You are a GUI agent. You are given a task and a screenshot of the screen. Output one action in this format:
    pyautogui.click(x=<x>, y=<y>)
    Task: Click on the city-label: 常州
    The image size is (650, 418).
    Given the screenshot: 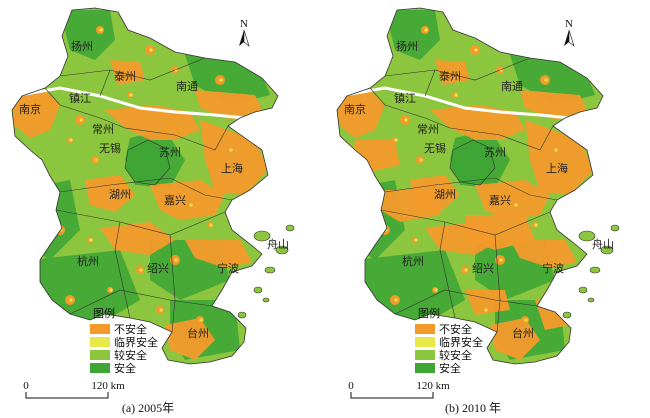 What is the action you would take?
    pyautogui.click(x=103, y=129)
    